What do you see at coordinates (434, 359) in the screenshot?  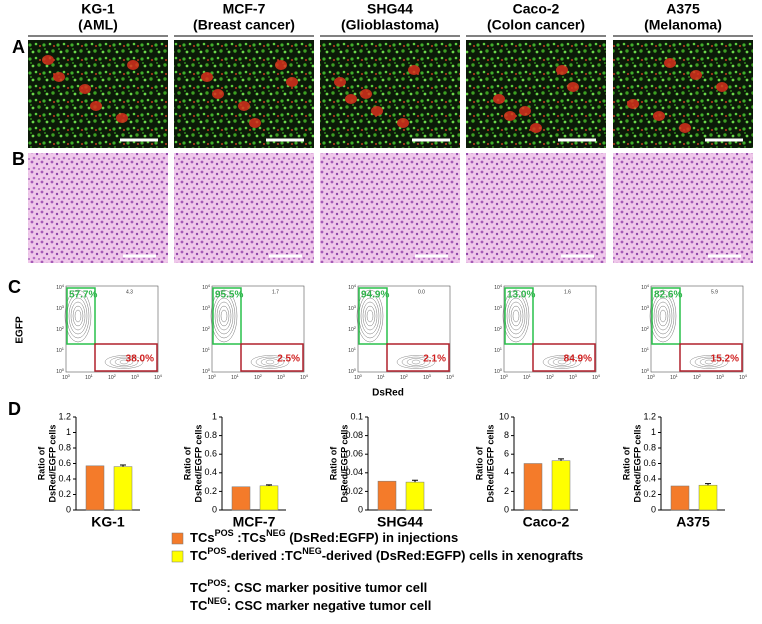 I see `red-percent: 2.1%` at bounding box center [434, 359].